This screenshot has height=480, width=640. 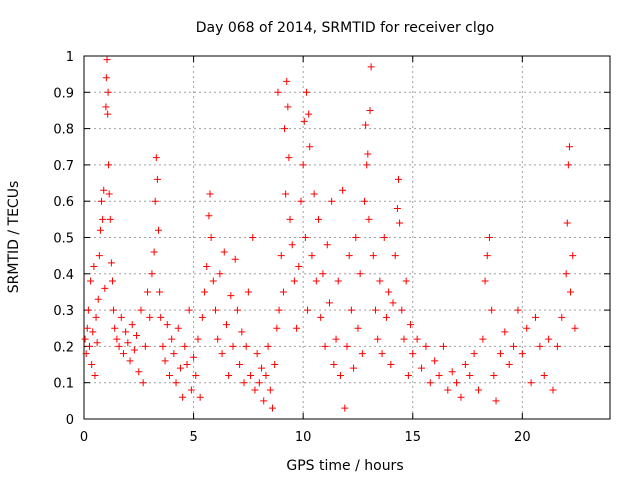 What do you see at coordinates (63, 130) in the screenshot?
I see `y-tick-label: 0.8` at bounding box center [63, 130].